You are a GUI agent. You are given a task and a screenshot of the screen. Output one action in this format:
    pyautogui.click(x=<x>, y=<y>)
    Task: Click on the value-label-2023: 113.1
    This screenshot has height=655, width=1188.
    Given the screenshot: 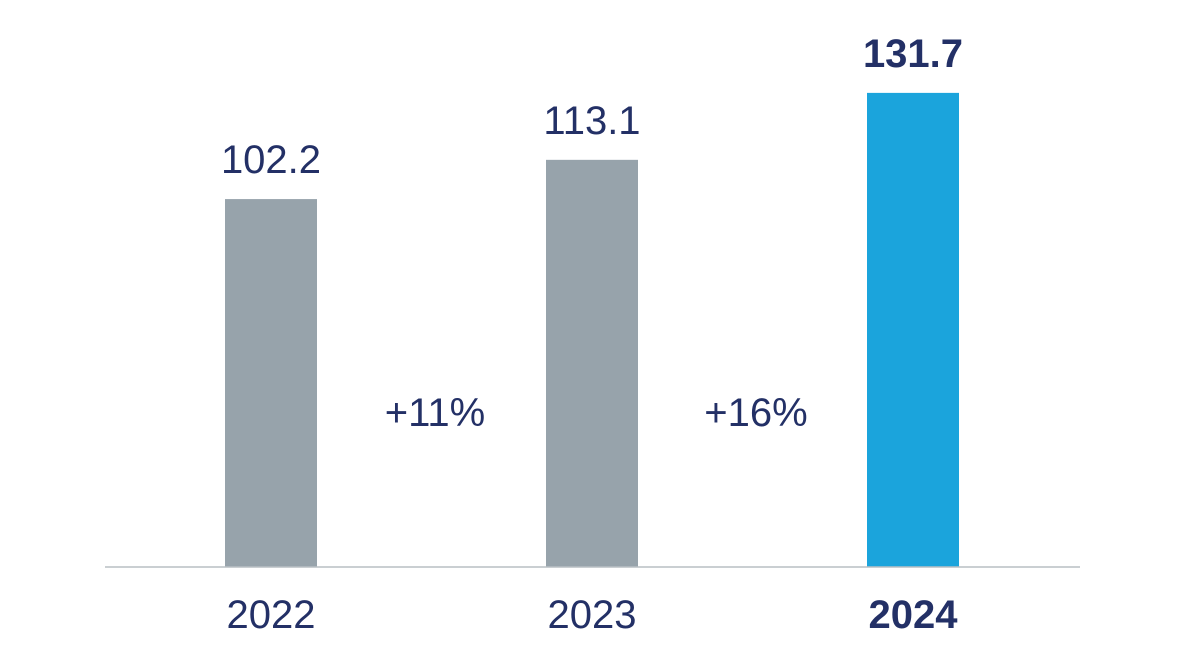 What is the action you would take?
    pyautogui.click(x=591, y=121)
    